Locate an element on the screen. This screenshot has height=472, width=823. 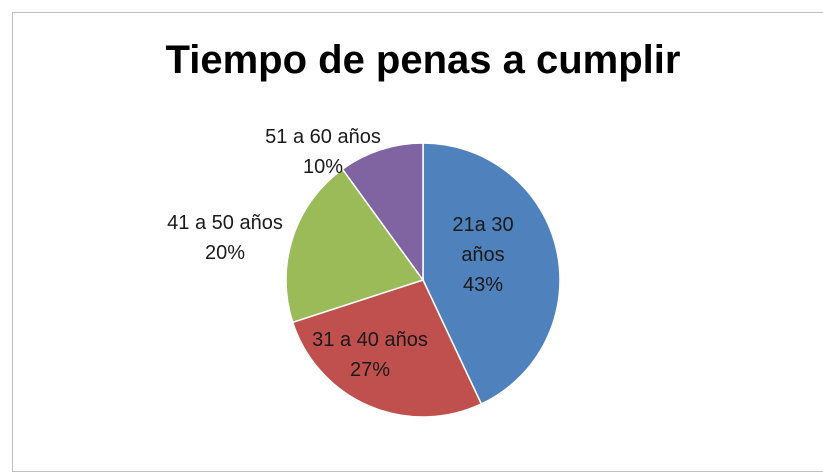
value-label: 43% is located at coordinates (483, 285).